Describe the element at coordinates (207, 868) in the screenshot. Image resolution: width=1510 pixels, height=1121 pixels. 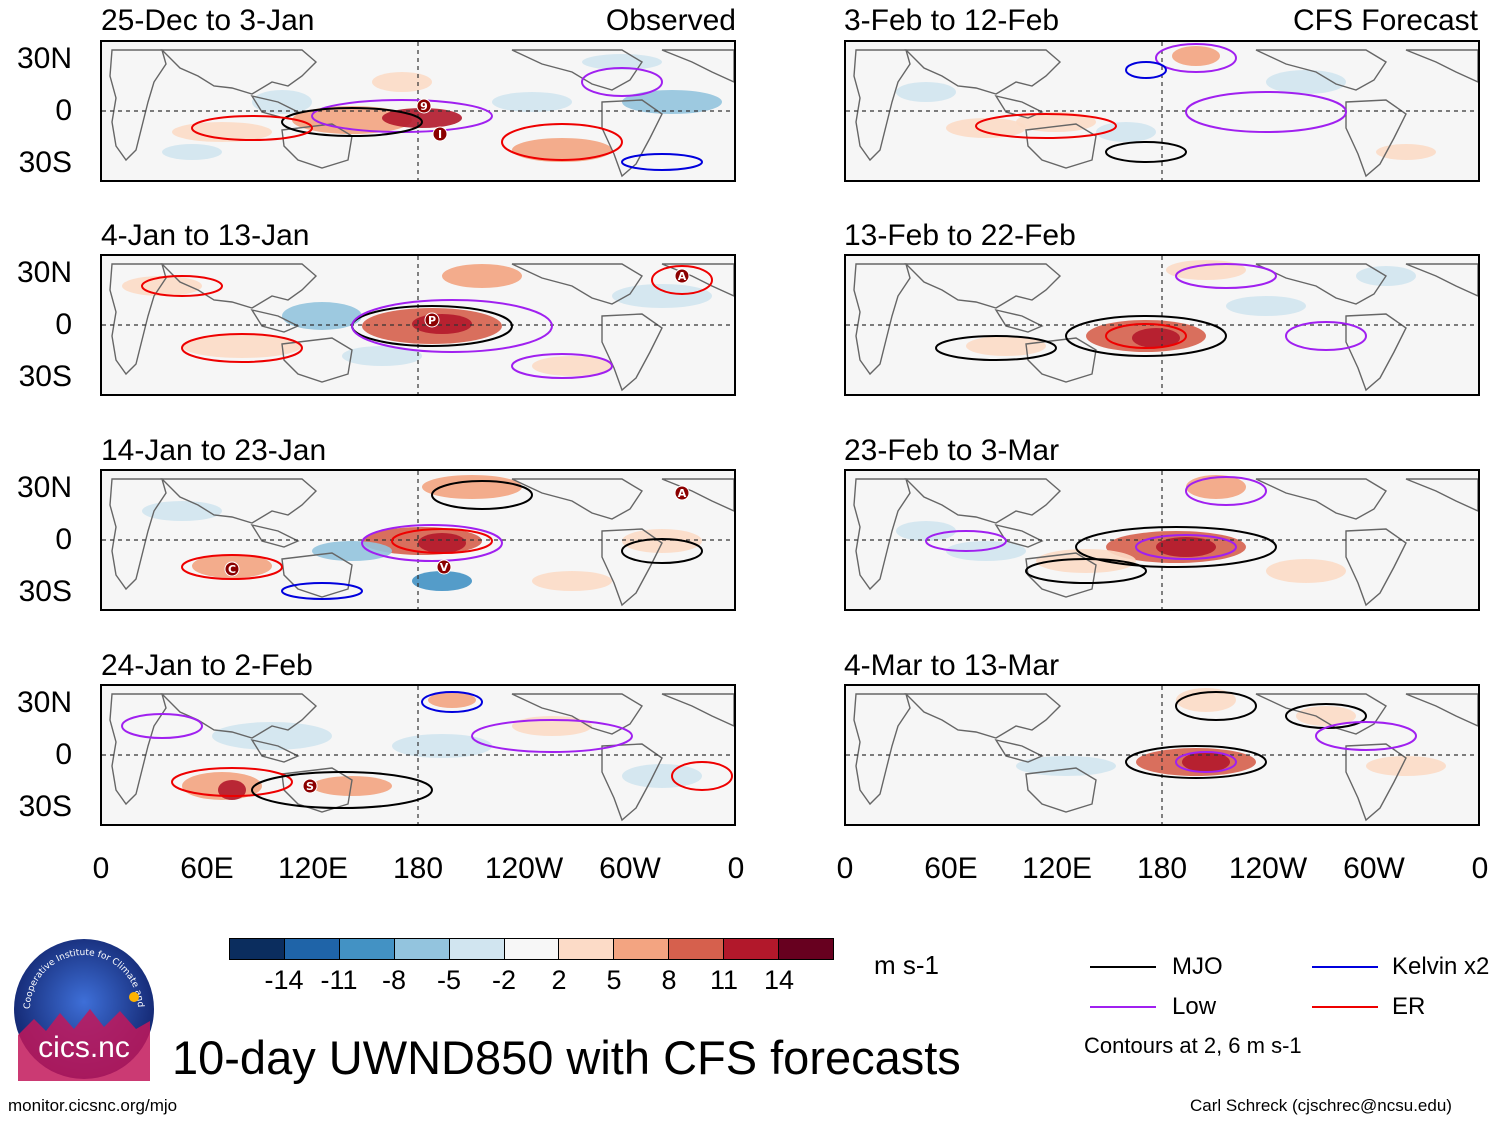
I see `lon-label-left-60e: 60E` at that location.